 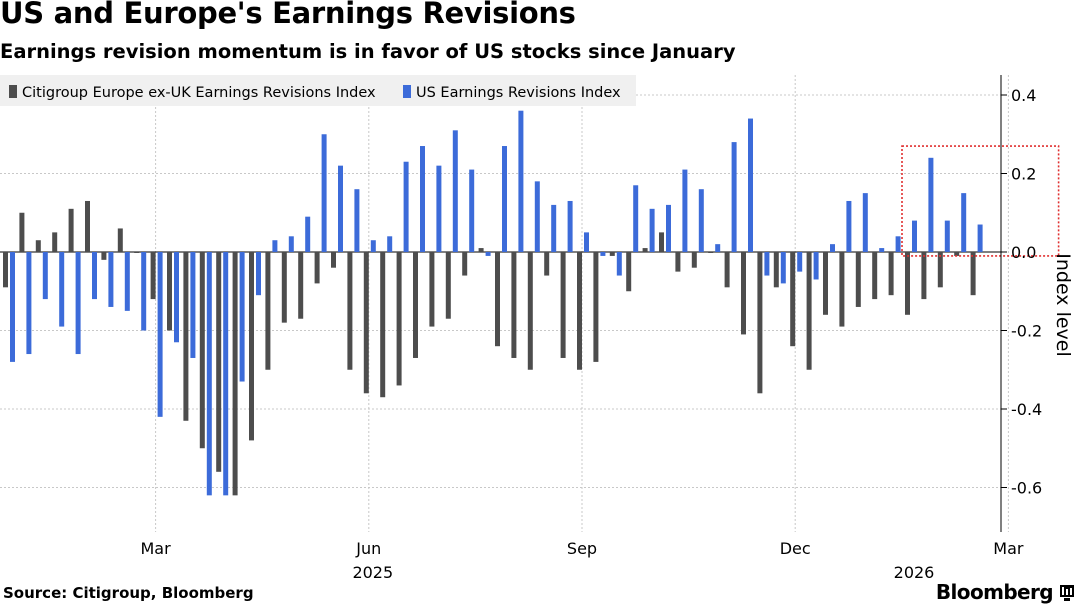 What do you see at coordinates (1063, 305) in the screenshot?
I see `y-axis-label: Index level` at bounding box center [1063, 305].